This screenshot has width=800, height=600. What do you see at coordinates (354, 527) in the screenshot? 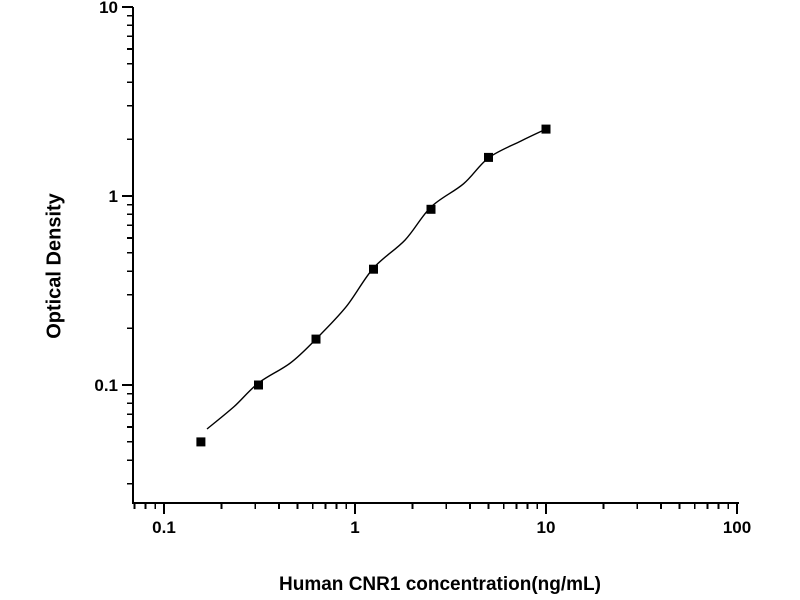
I see `x-tick-label: 1` at bounding box center [354, 527].